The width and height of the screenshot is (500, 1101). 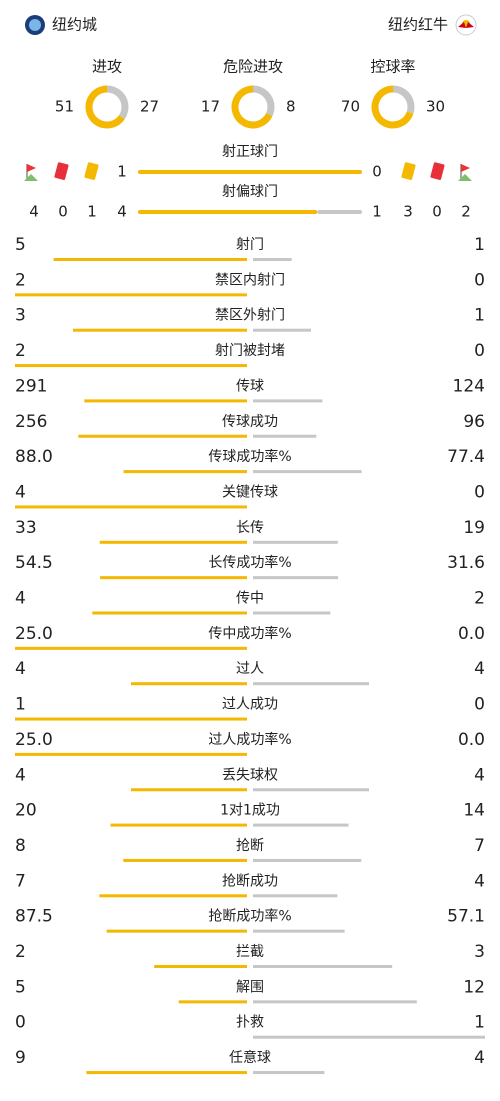 I want to click on away-value: 8, so click(x=291, y=107).